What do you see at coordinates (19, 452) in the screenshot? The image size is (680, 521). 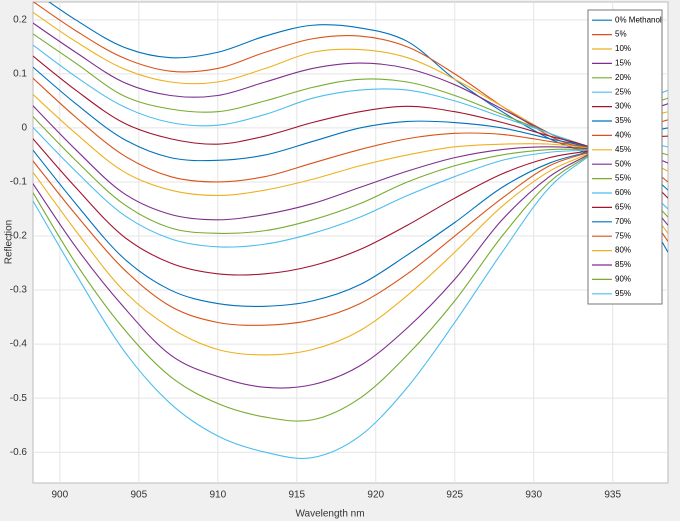 I see `y-tick-label: -0.6` at bounding box center [19, 452].